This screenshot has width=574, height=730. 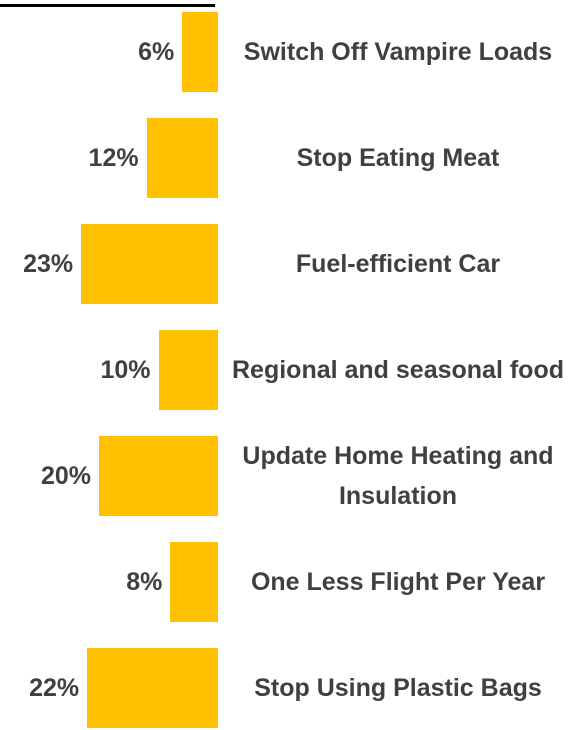 What do you see at coordinates (54, 688) in the screenshot?
I see `value-label: 22%` at bounding box center [54, 688].